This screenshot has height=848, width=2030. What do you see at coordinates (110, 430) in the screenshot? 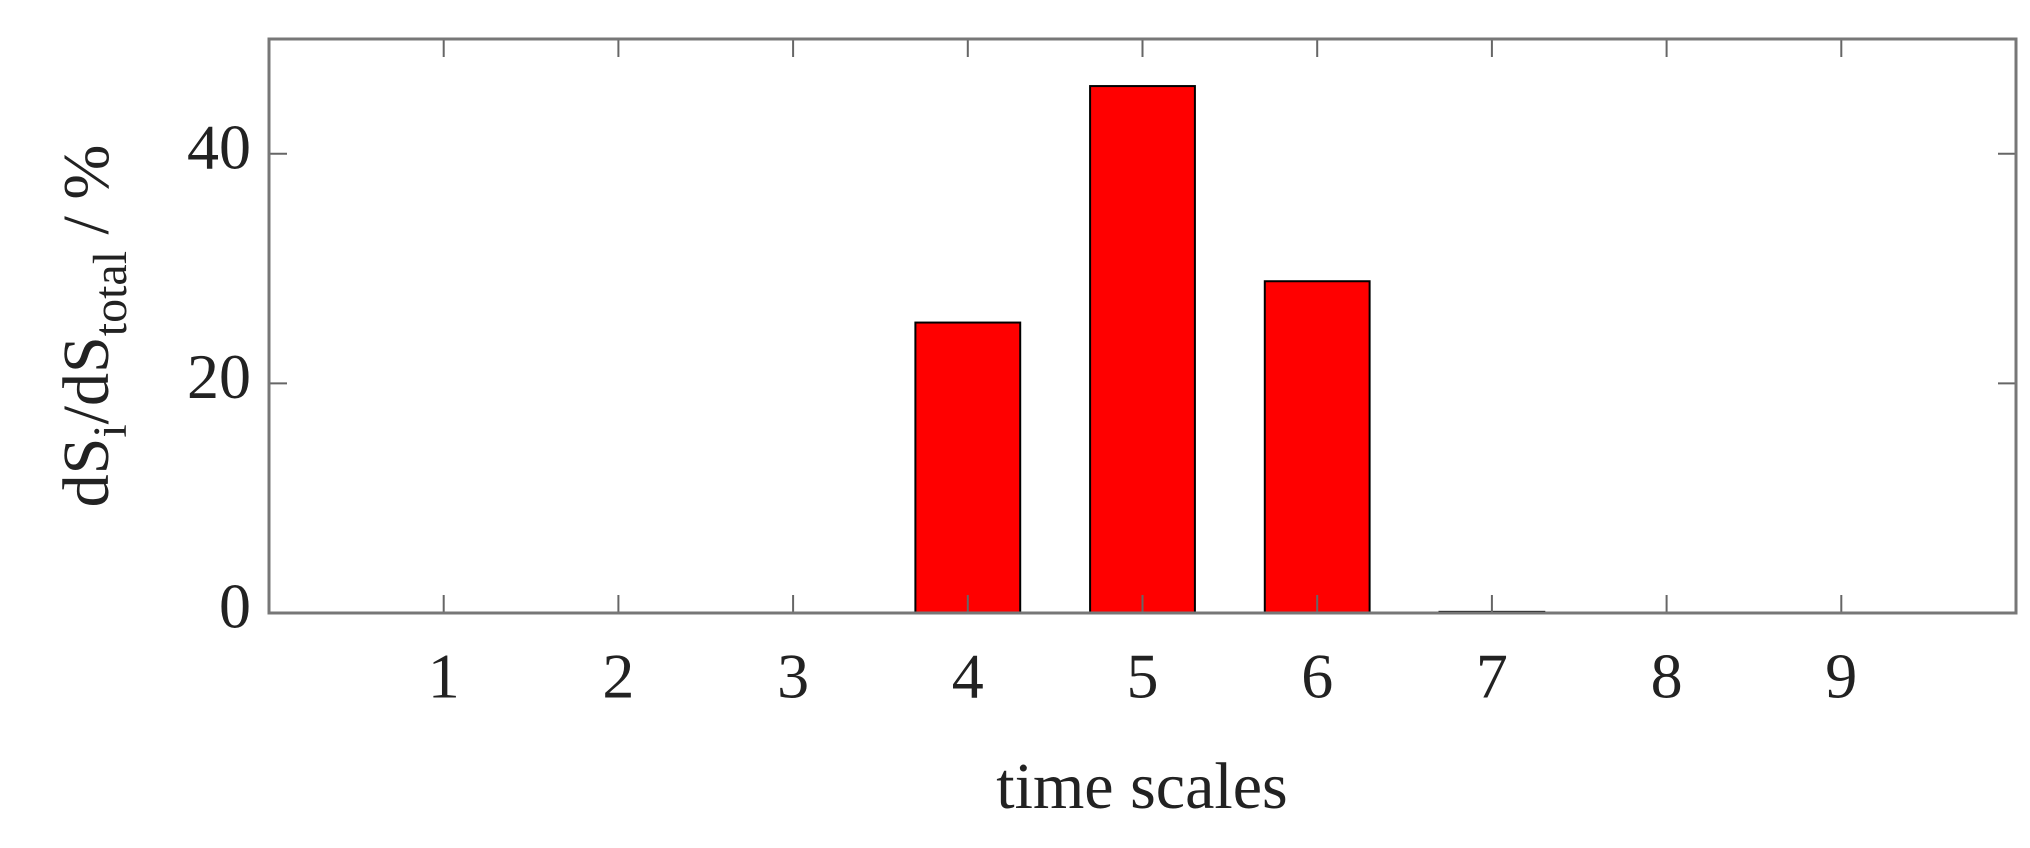
I see `y-label-subscript: i` at bounding box center [110, 430].